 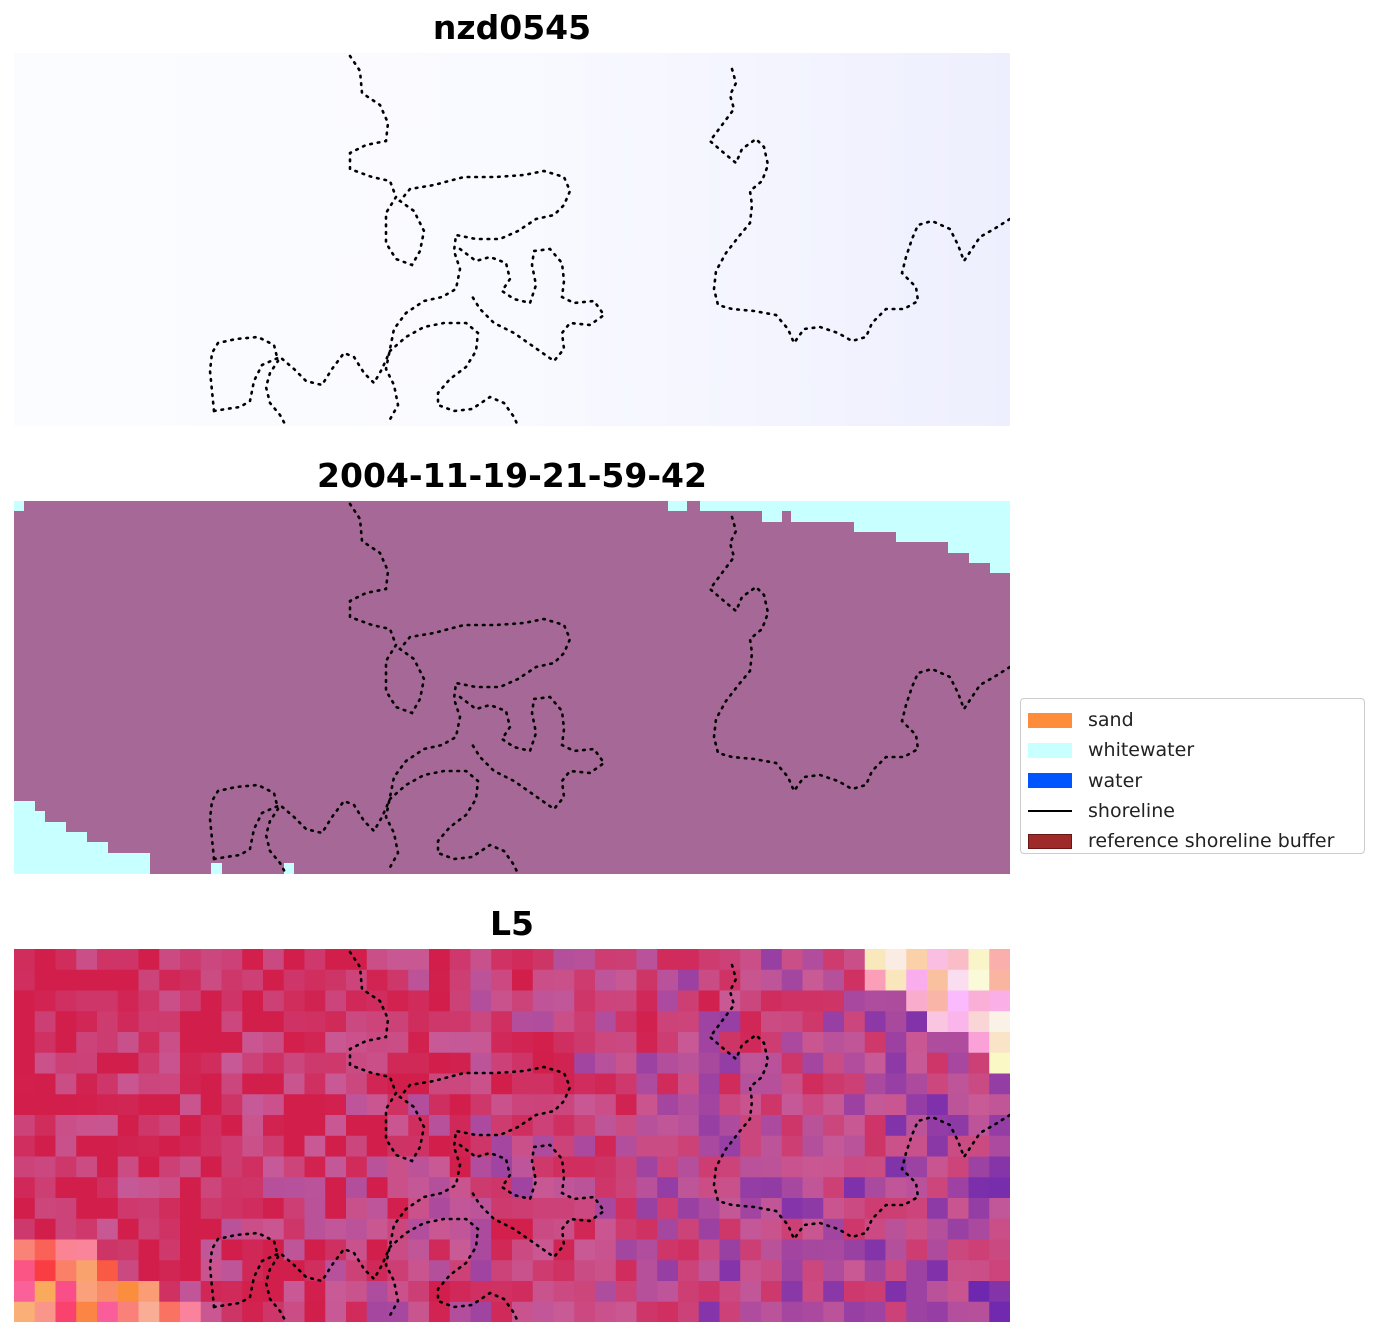 I want to click on legend-item-whitewater: whitewater, so click(x=1192, y=750).